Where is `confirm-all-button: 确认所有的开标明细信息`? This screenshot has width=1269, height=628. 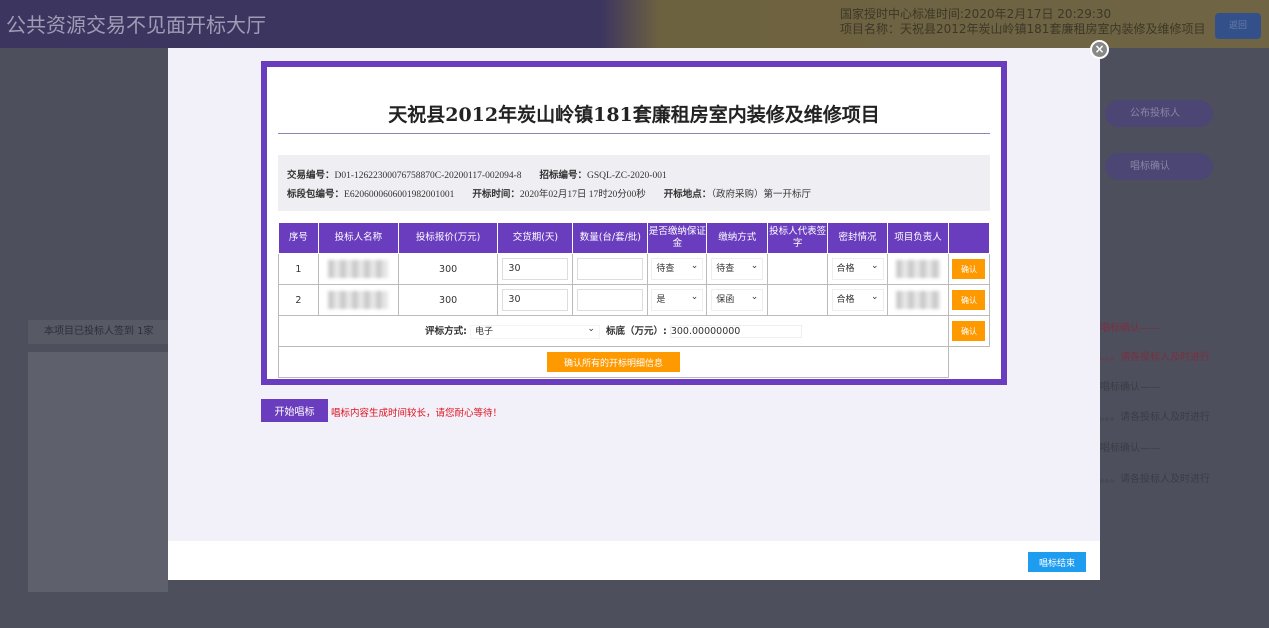 confirm-all-button: 确认所有的开标明细信息 is located at coordinates (613, 362).